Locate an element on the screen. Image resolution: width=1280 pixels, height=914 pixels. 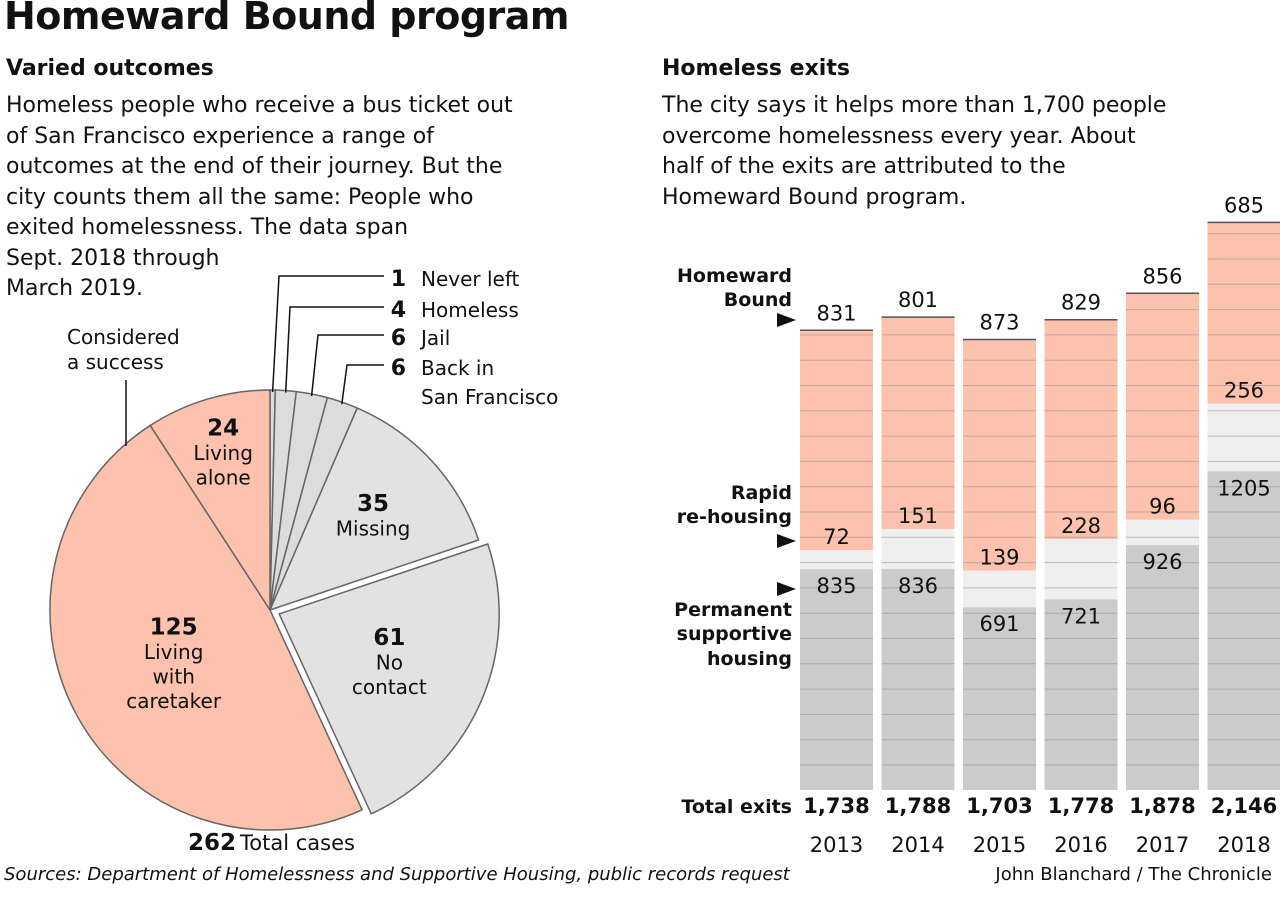
callout-value: 6 is located at coordinates (398, 368).